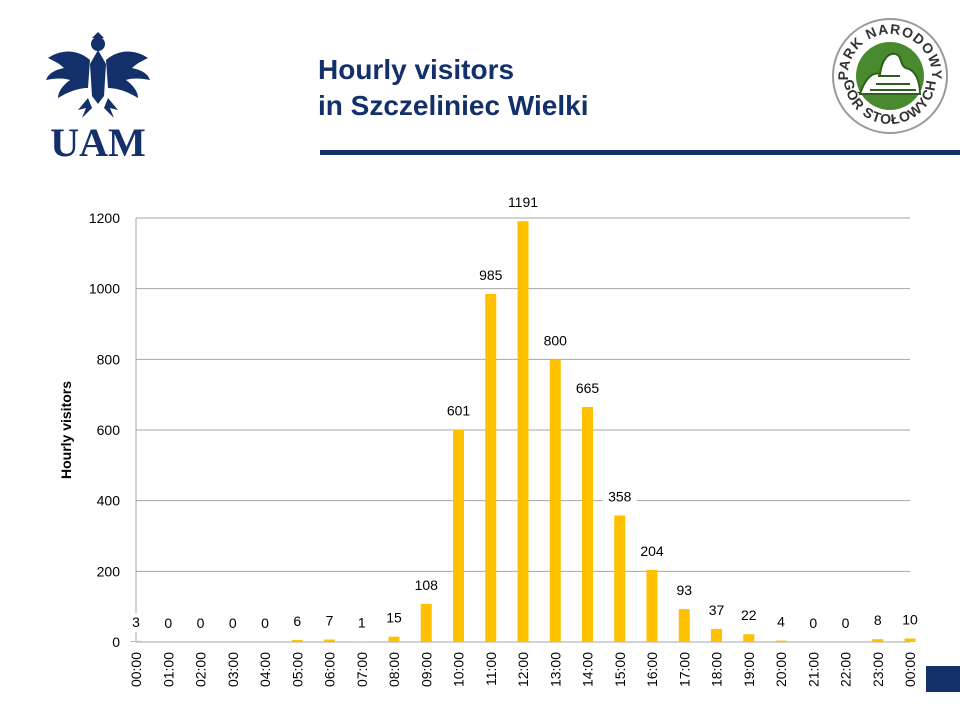 The image size is (960, 720). What do you see at coordinates (878, 669) in the screenshot?
I see `x-tick-label: 23:00` at bounding box center [878, 669].